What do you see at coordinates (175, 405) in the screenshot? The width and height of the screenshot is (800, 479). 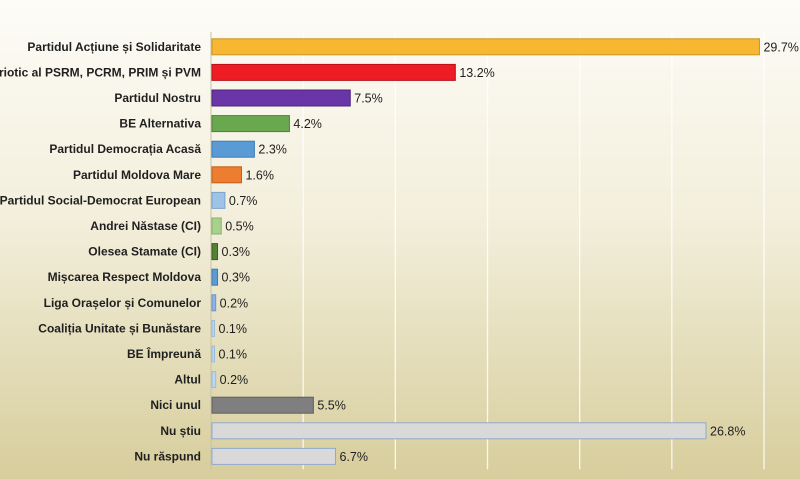 I see `category-label: Nici unul` at bounding box center [175, 405].